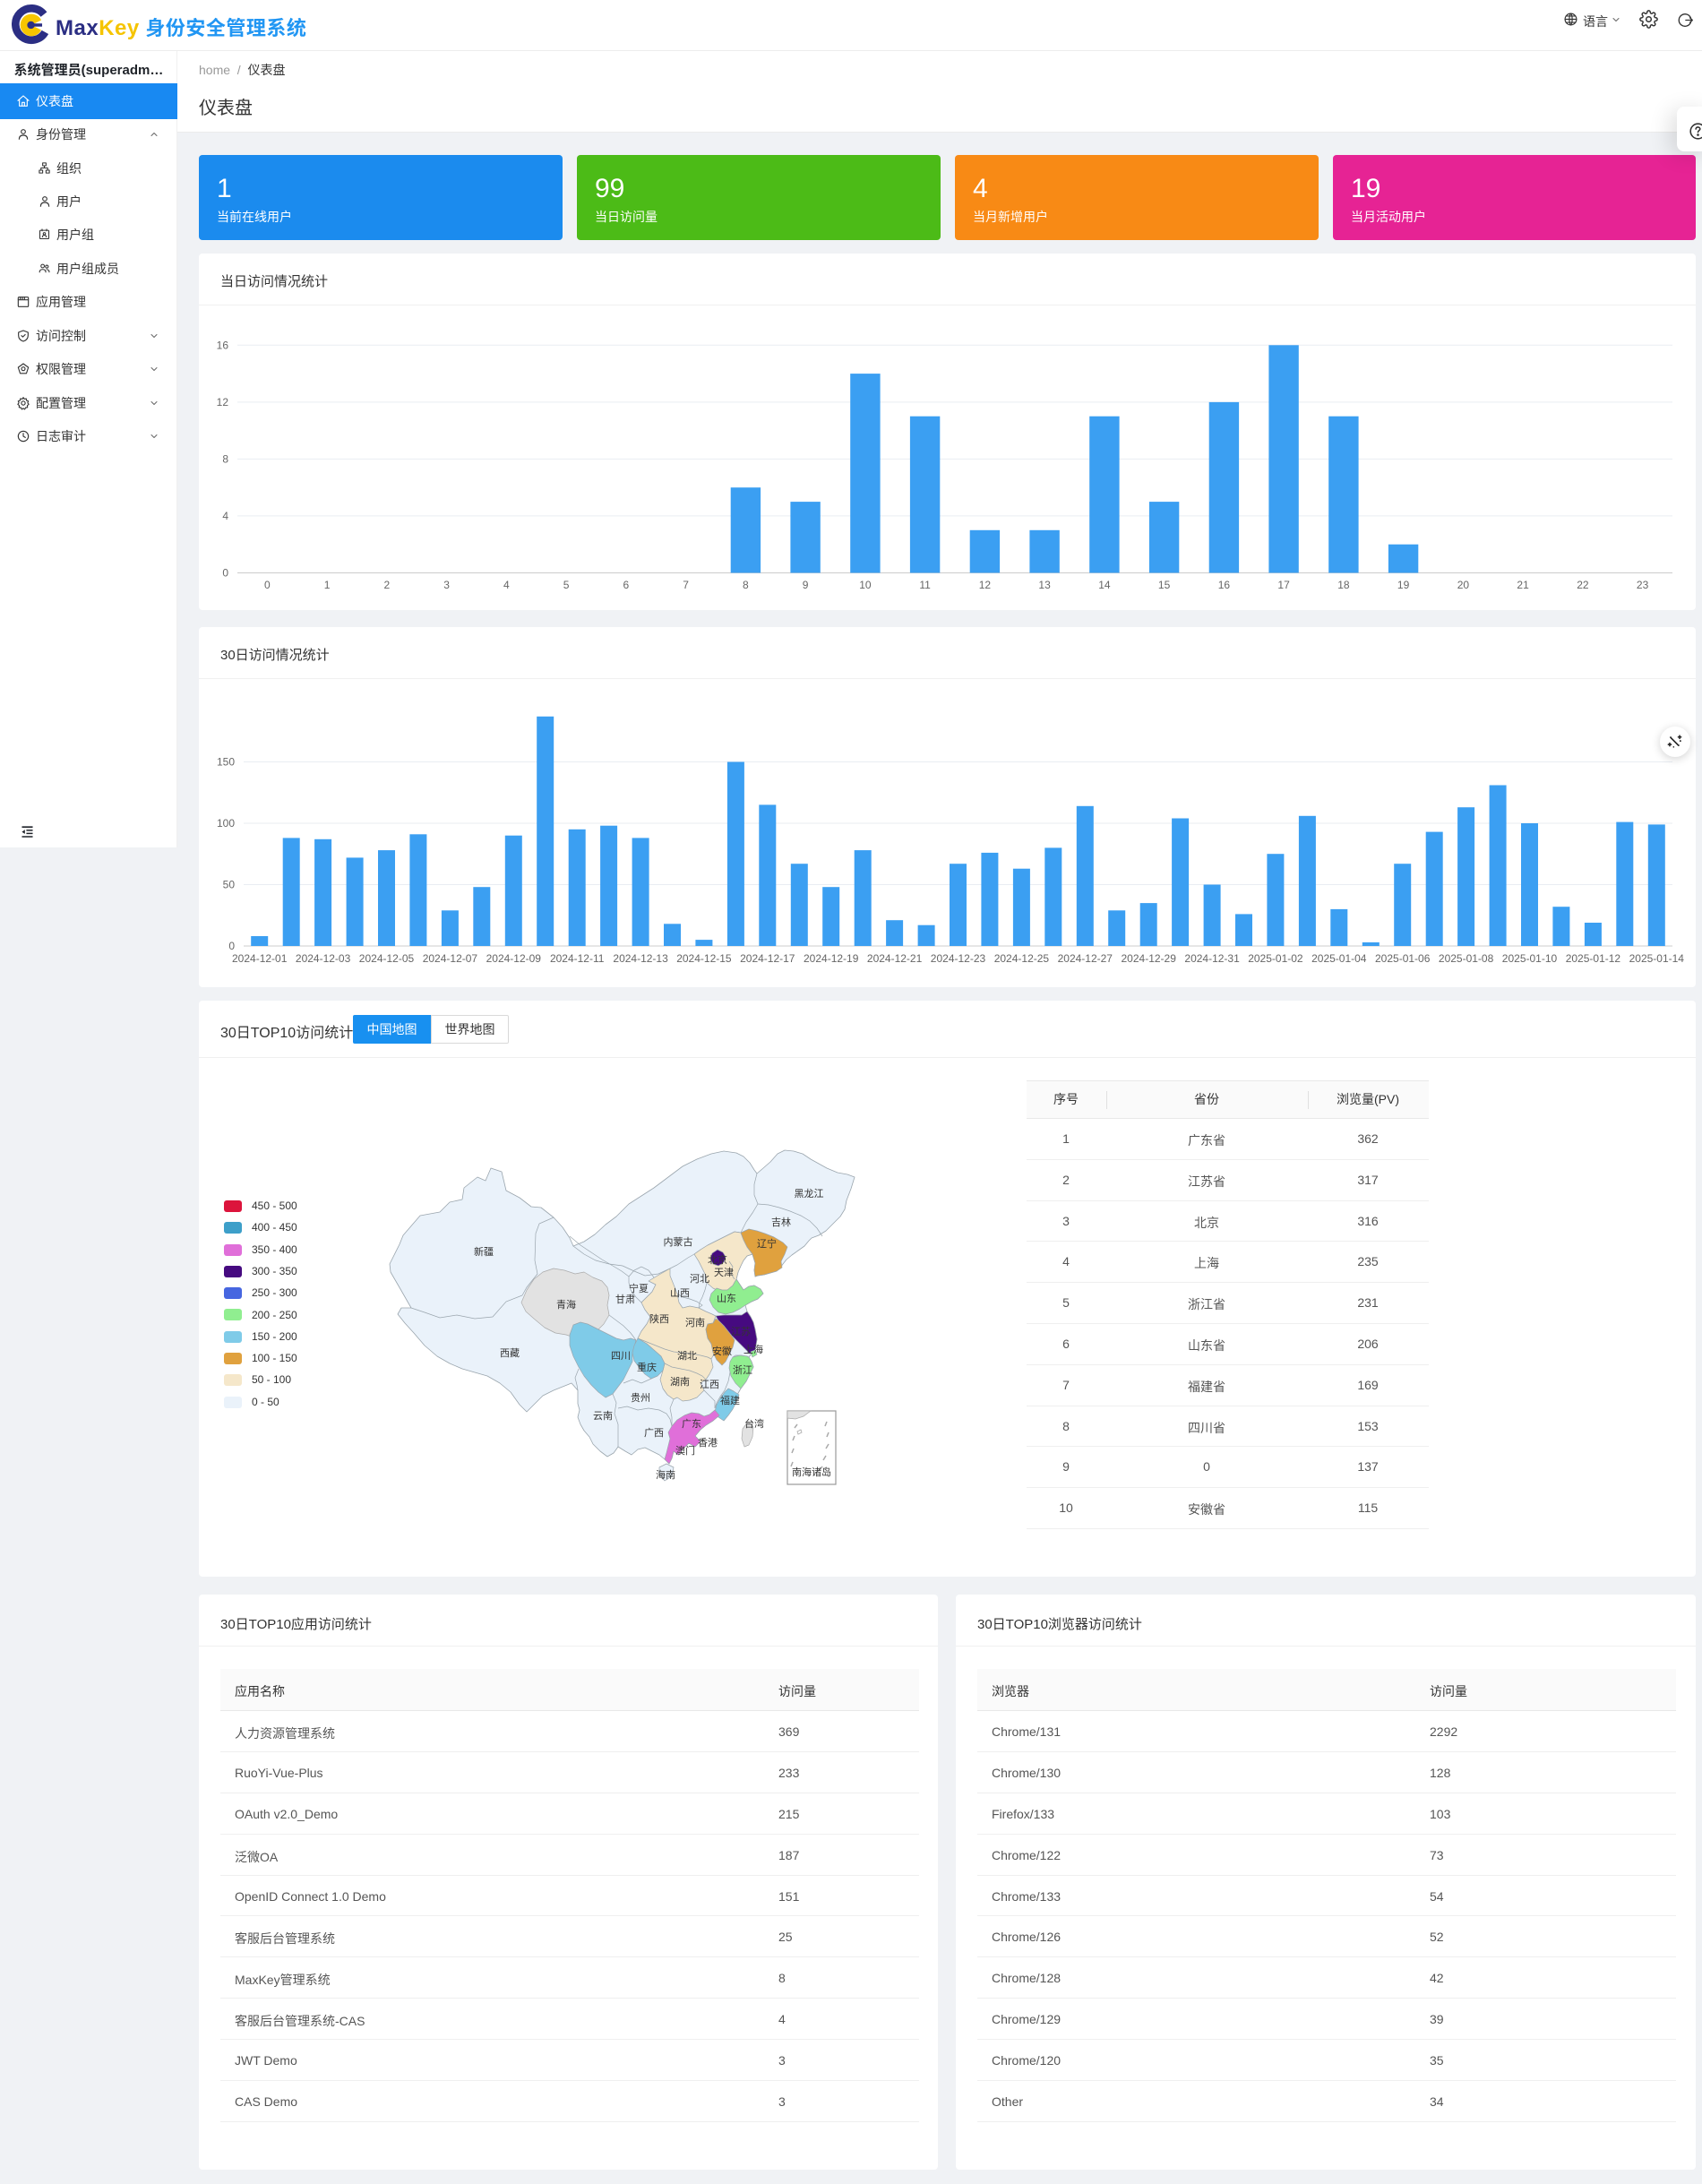  What do you see at coordinates (328, 585) in the screenshot?
I see `svg-text: 1` at bounding box center [328, 585].